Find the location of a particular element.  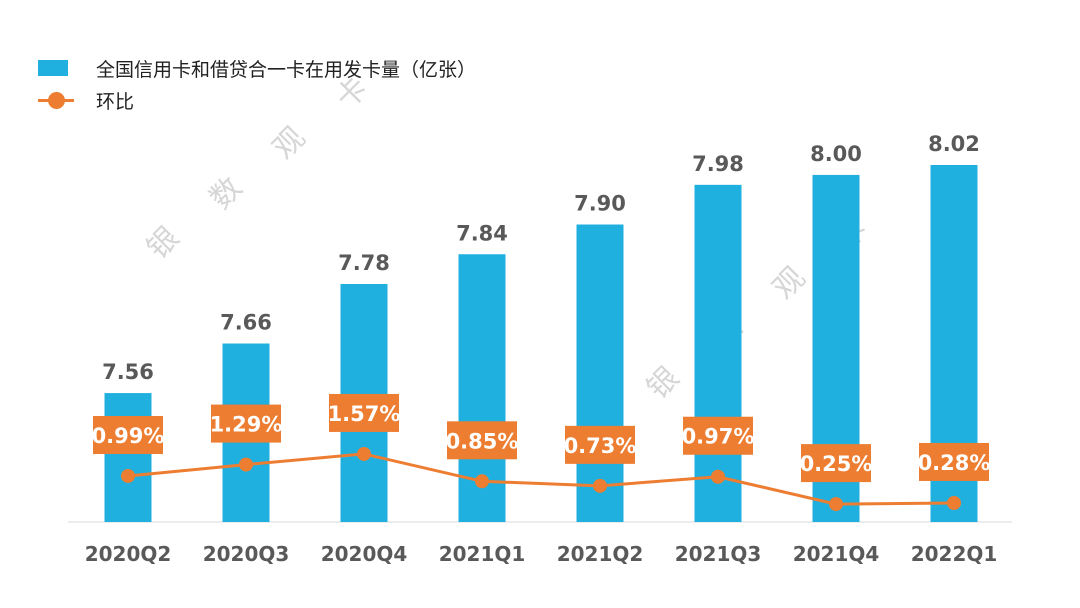

watermark-char: 数 is located at coordinates (226, 193).